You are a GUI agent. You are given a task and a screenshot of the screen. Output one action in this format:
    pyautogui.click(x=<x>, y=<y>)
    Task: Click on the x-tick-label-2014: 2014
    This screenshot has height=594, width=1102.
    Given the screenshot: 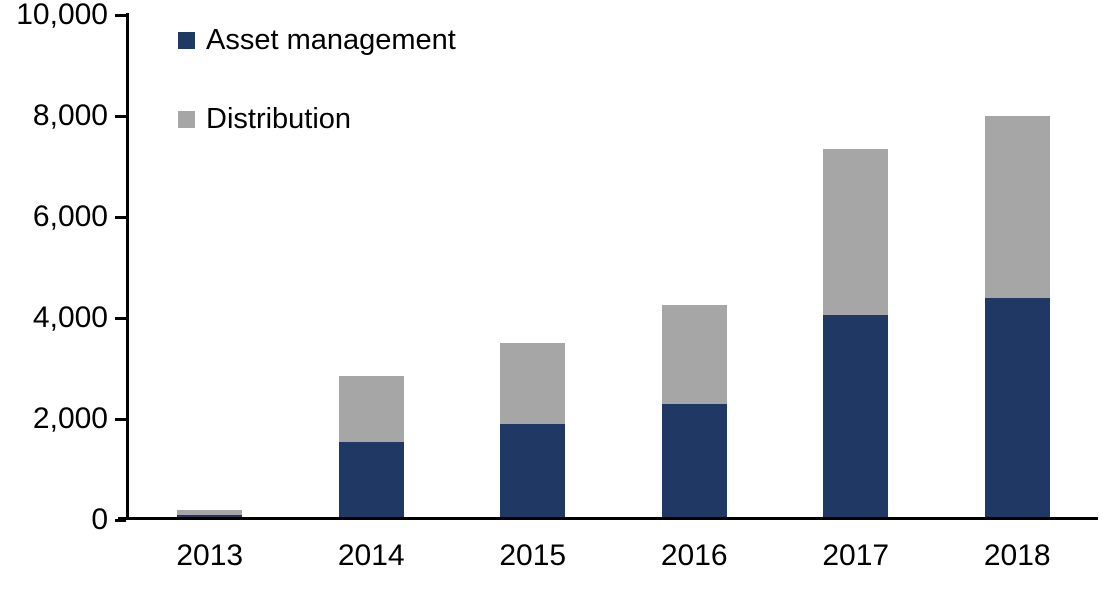 What is the action you would take?
    pyautogui.click(x=371, y=555)
    